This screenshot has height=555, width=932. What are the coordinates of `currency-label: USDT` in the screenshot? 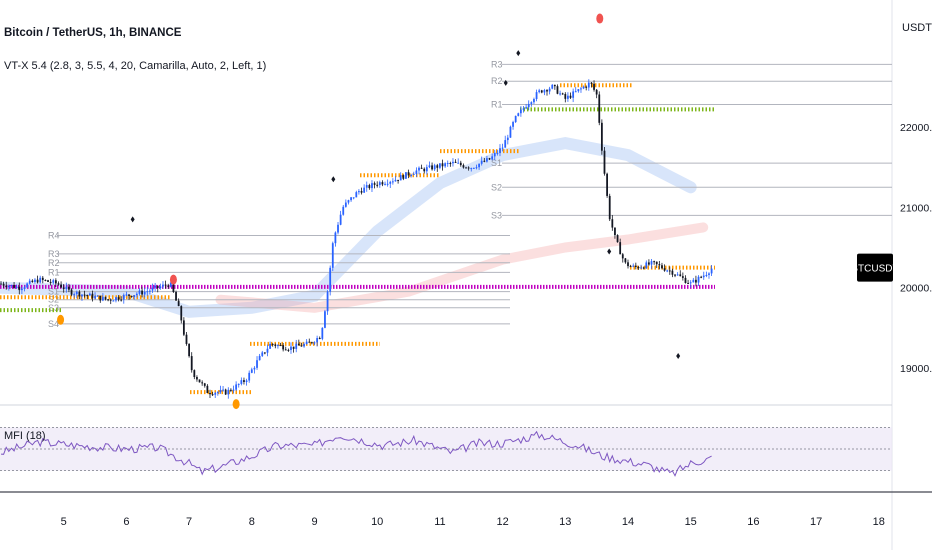 It's located at (917, 28).